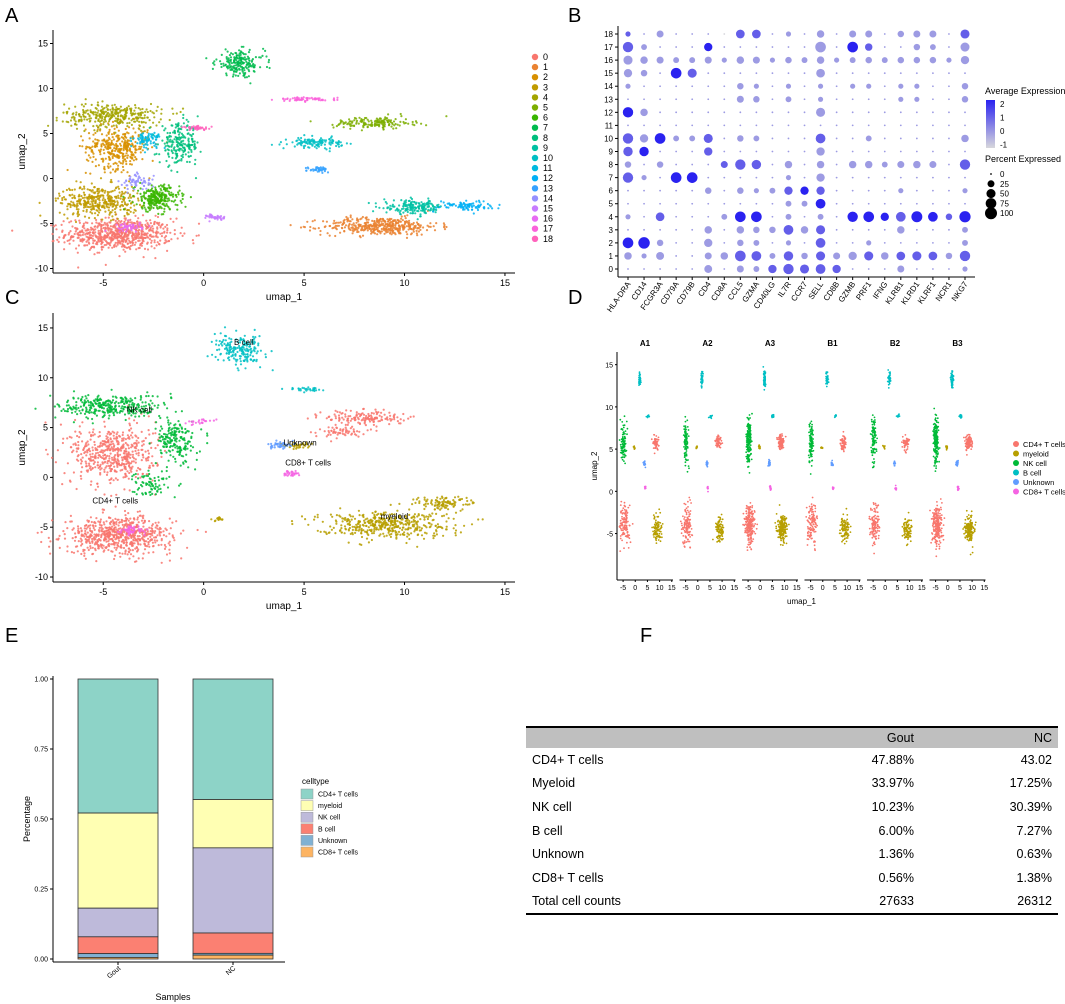 The image size is (1065, 1004). I want to click on legend-label: 4, so click(545, 97).